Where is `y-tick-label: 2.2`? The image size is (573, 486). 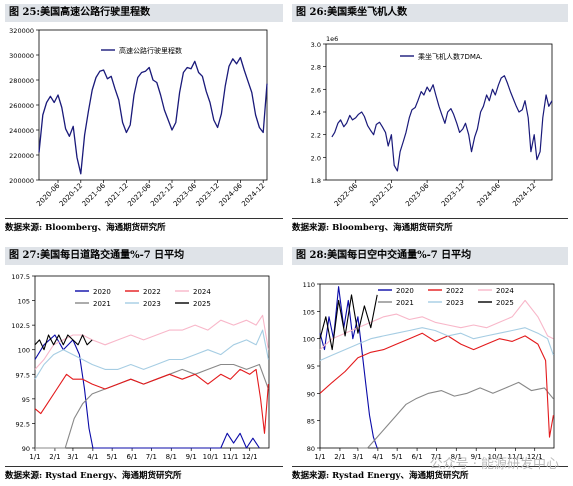
y-tick-label: 2.2 is located at coordinates (316, 136).